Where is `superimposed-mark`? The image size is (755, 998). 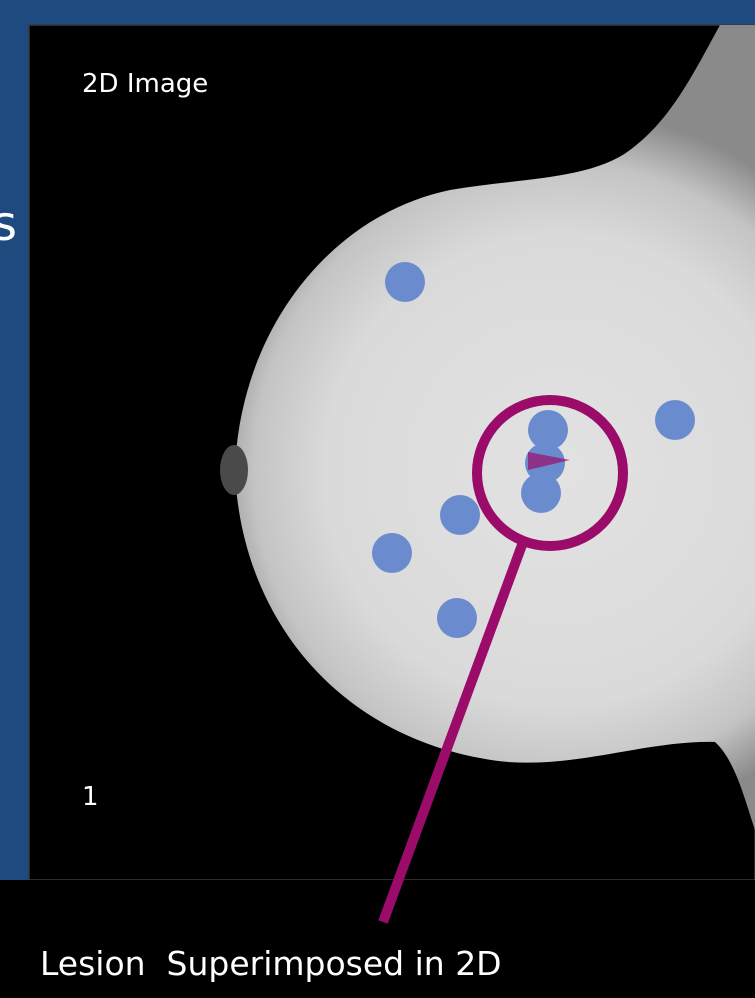 superimposed-mark is located at coordinates (549, 461).